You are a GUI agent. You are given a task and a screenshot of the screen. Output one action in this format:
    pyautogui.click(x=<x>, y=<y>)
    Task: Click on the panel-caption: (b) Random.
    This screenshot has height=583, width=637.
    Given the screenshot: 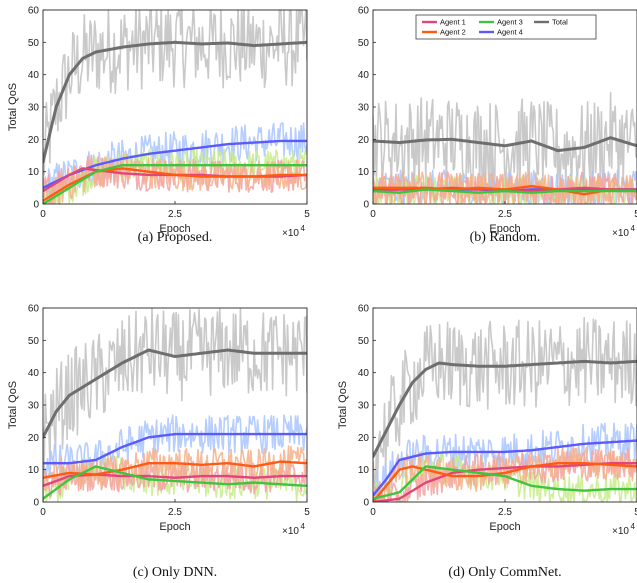 What is the action you would take?
    pyautogui.click(x=505, y=237)
    